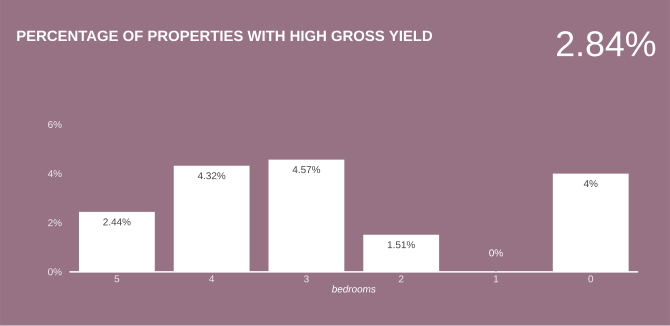  Describe the element at coordinates (211, 279) in the screenshot. I see `x-tick-label: 4` at that location.